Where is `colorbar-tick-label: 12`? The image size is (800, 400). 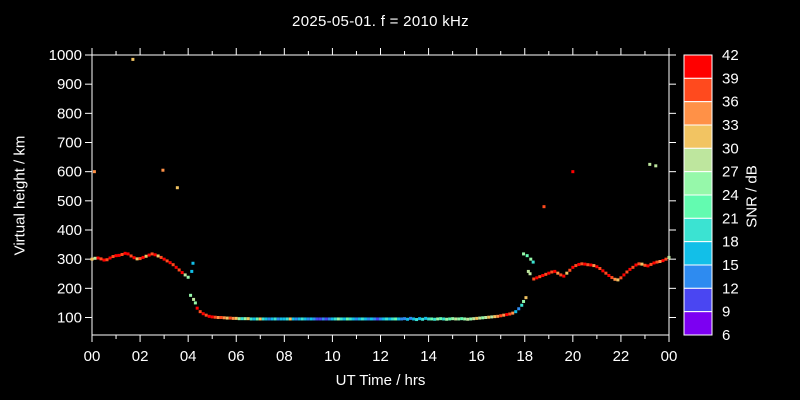 colorbar-tick-label: 12 is located at coordinates (730, 288).